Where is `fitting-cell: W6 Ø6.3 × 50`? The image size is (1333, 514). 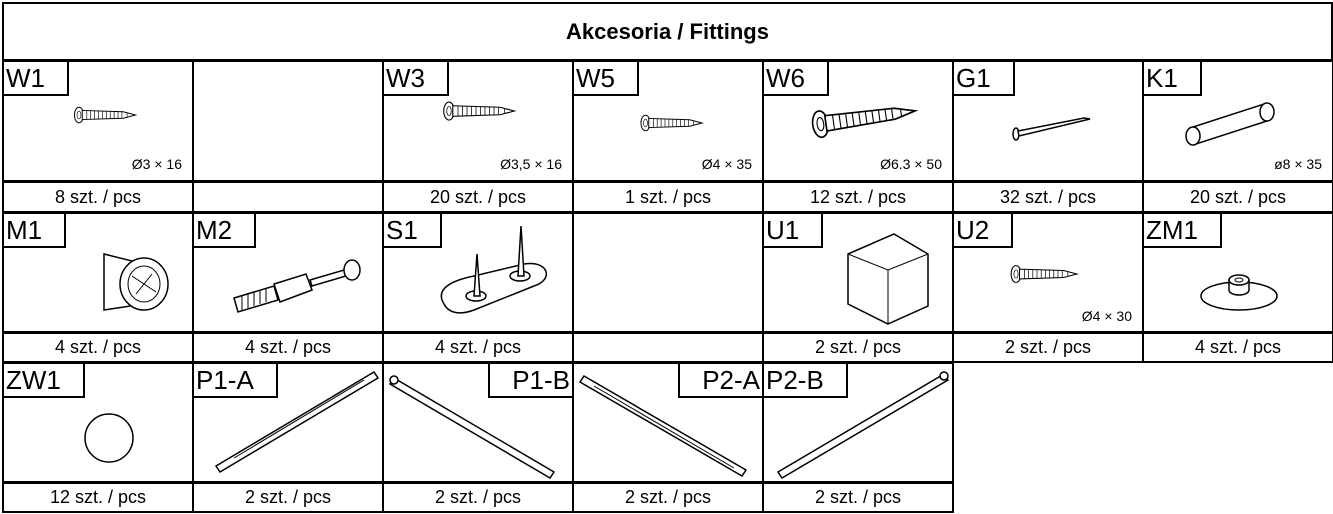 fitting-cell: W6 Ø6.3 × 50 is located at coordinates (858, 121).